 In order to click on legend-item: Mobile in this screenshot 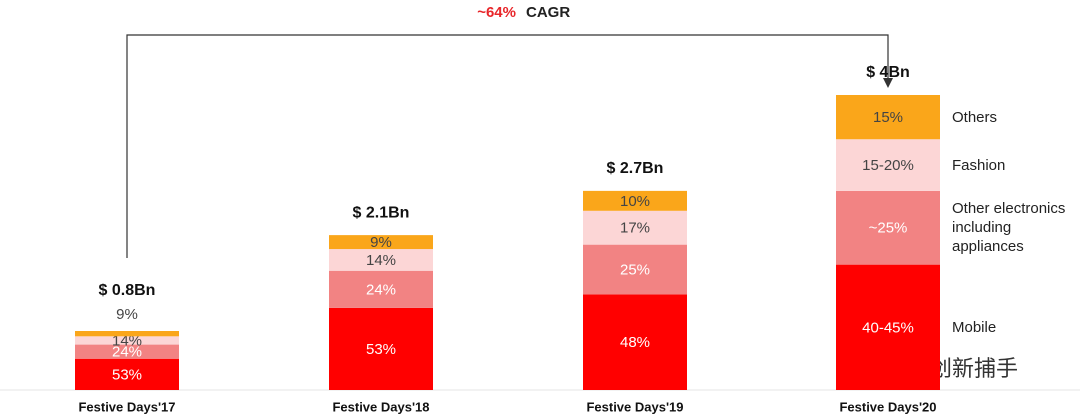, I will do `click(974, 327)`.